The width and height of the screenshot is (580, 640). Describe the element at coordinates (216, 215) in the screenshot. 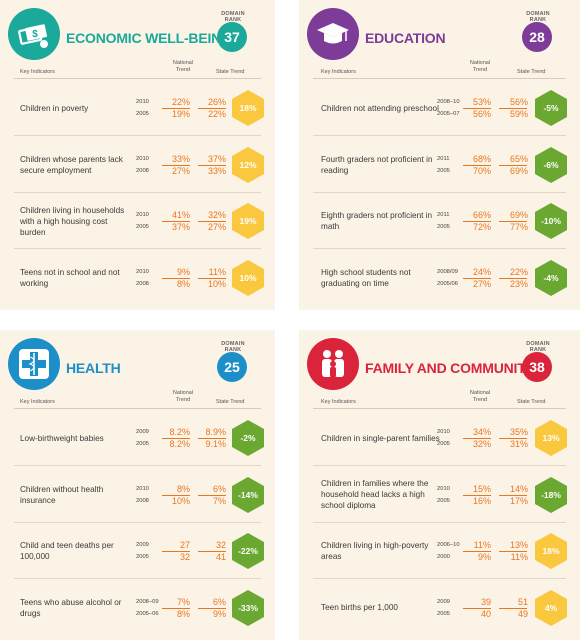

I see `state-value-recent: 32%` at that location.